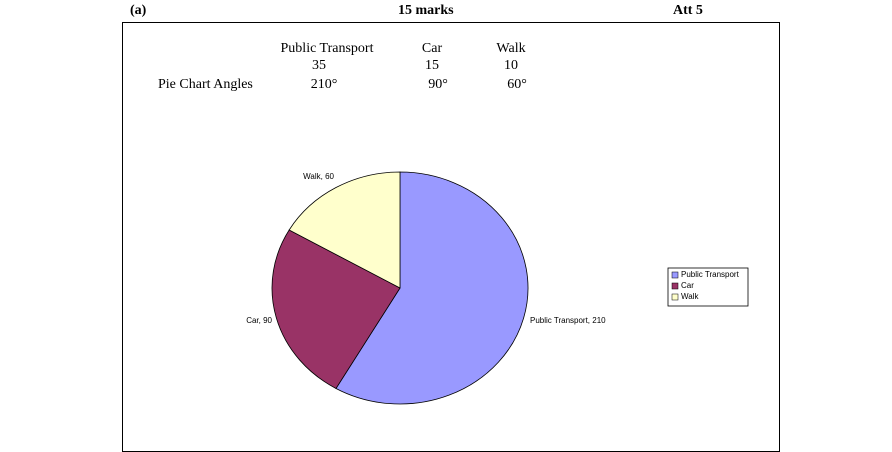  I want to click on row-label: Pie Chart Angles, so click(205, 84).